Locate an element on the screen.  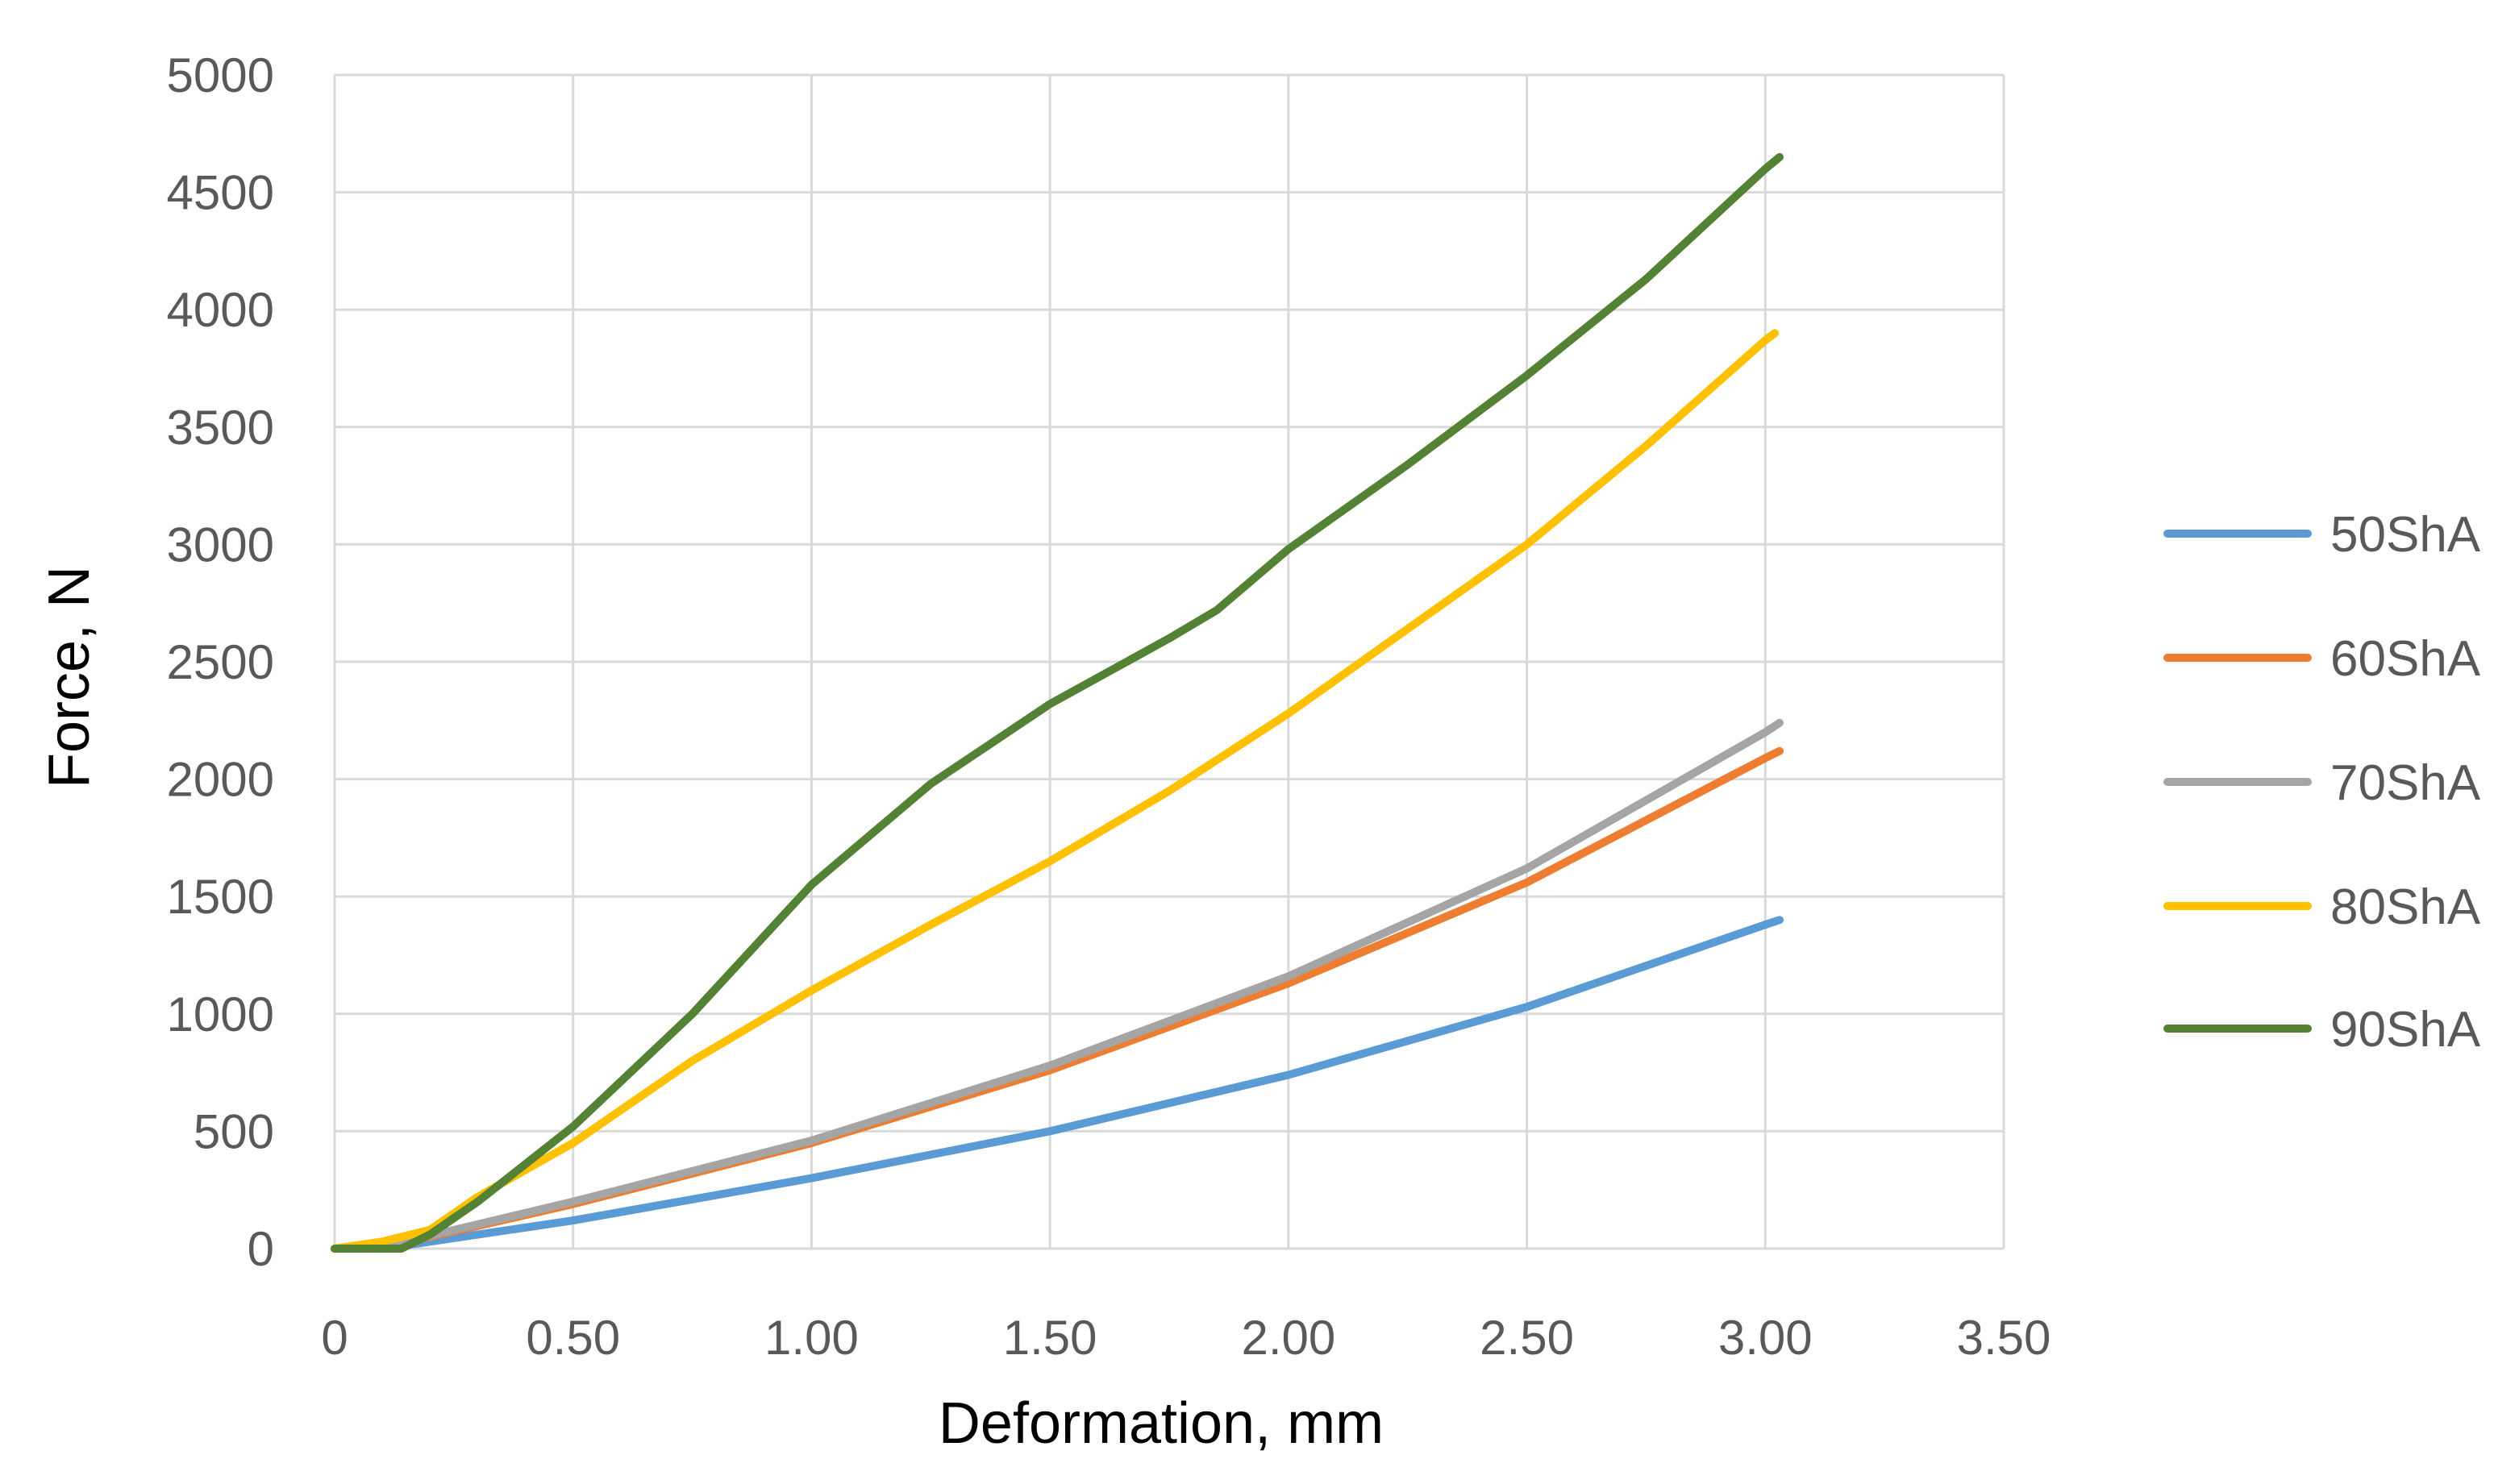
x-tick-label: 3.50 is located at coordinates (2004, 1338).